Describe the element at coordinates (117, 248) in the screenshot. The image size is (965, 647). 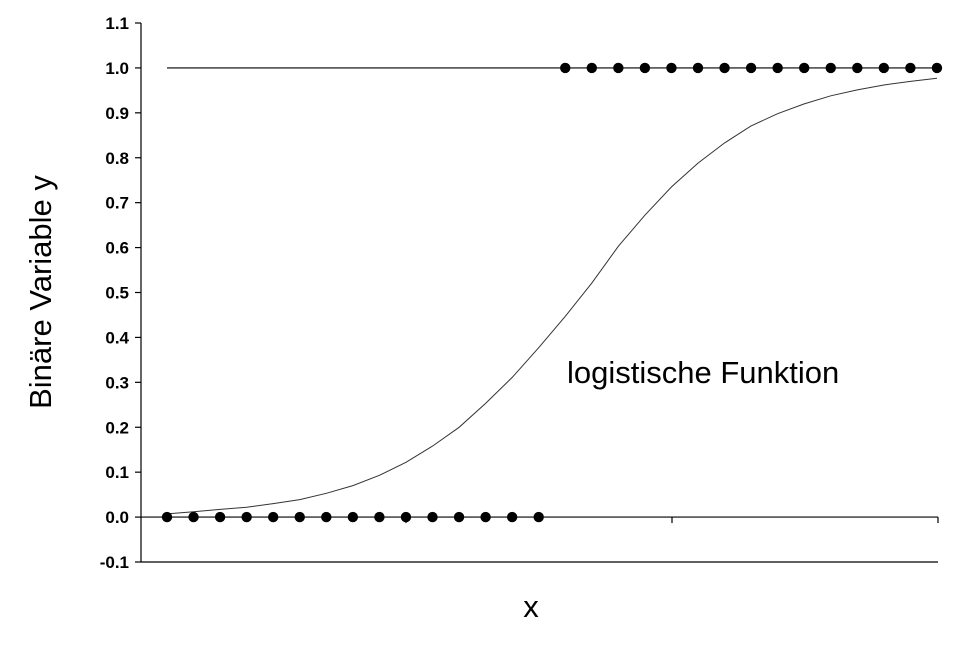
I see `y-tick-label: 0.6` at that location.